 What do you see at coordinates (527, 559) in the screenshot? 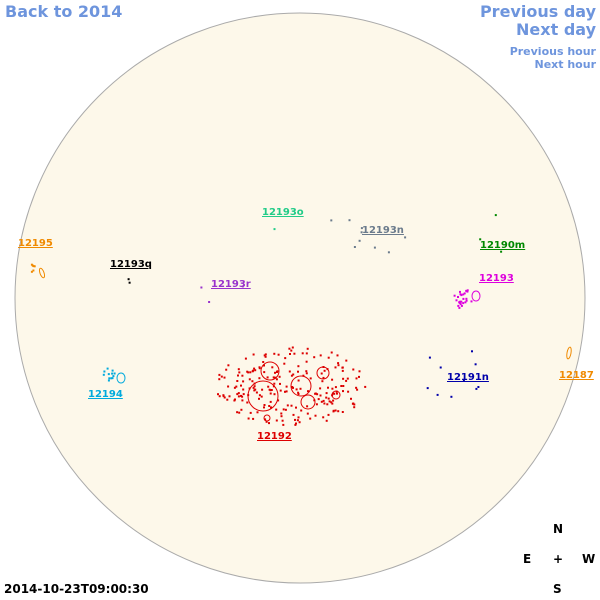
I see `compass-east: E` at bounding box center [527, 559].